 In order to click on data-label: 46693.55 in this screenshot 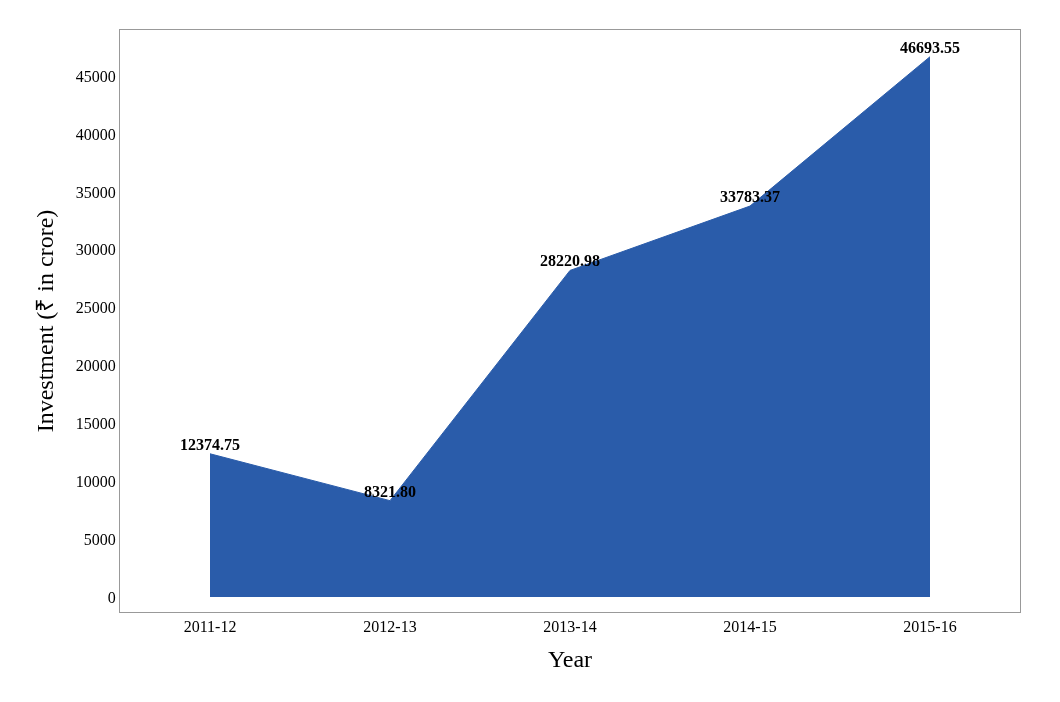, I will do `click(930, 47)`.